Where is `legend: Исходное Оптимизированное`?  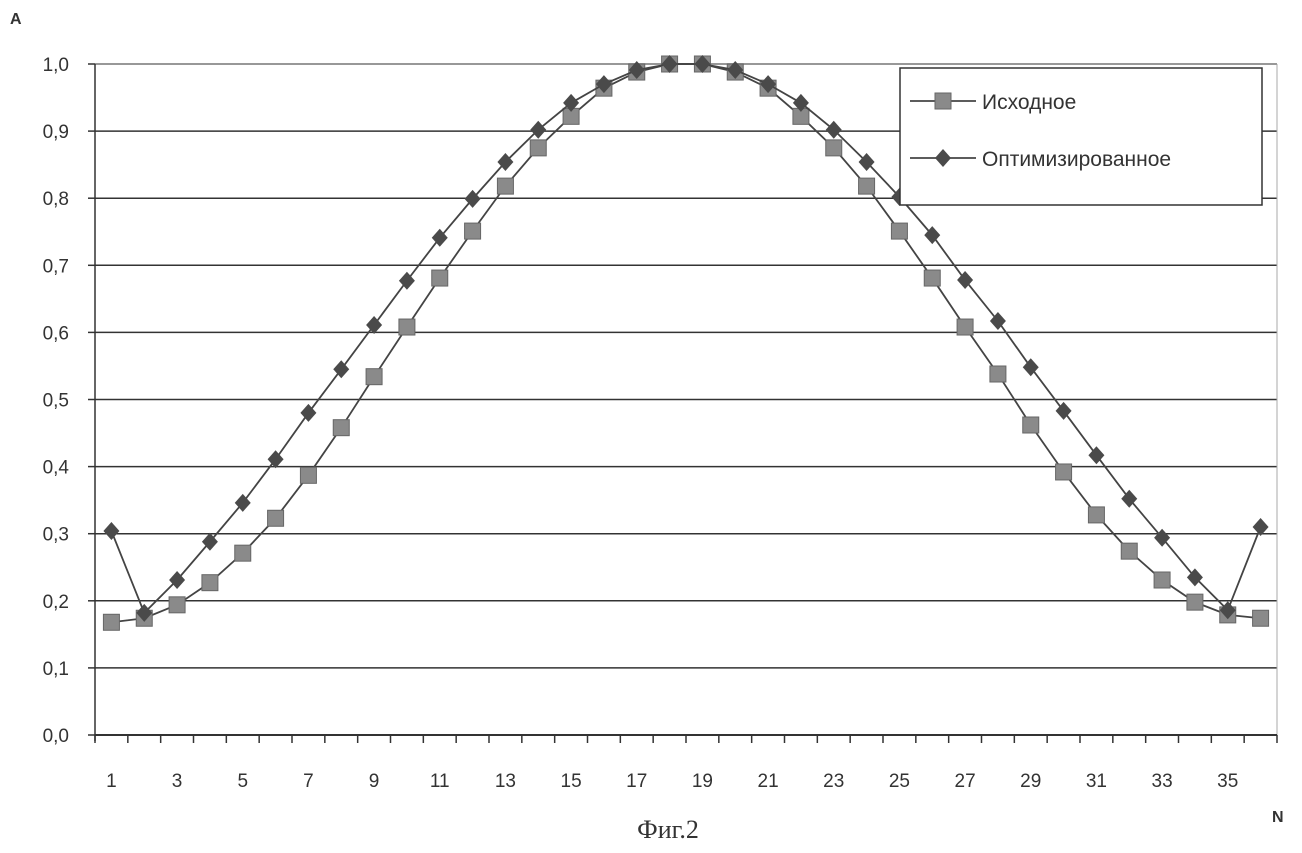 legend: Исходное Оптимизированное is located at coordinates (1081, 136).